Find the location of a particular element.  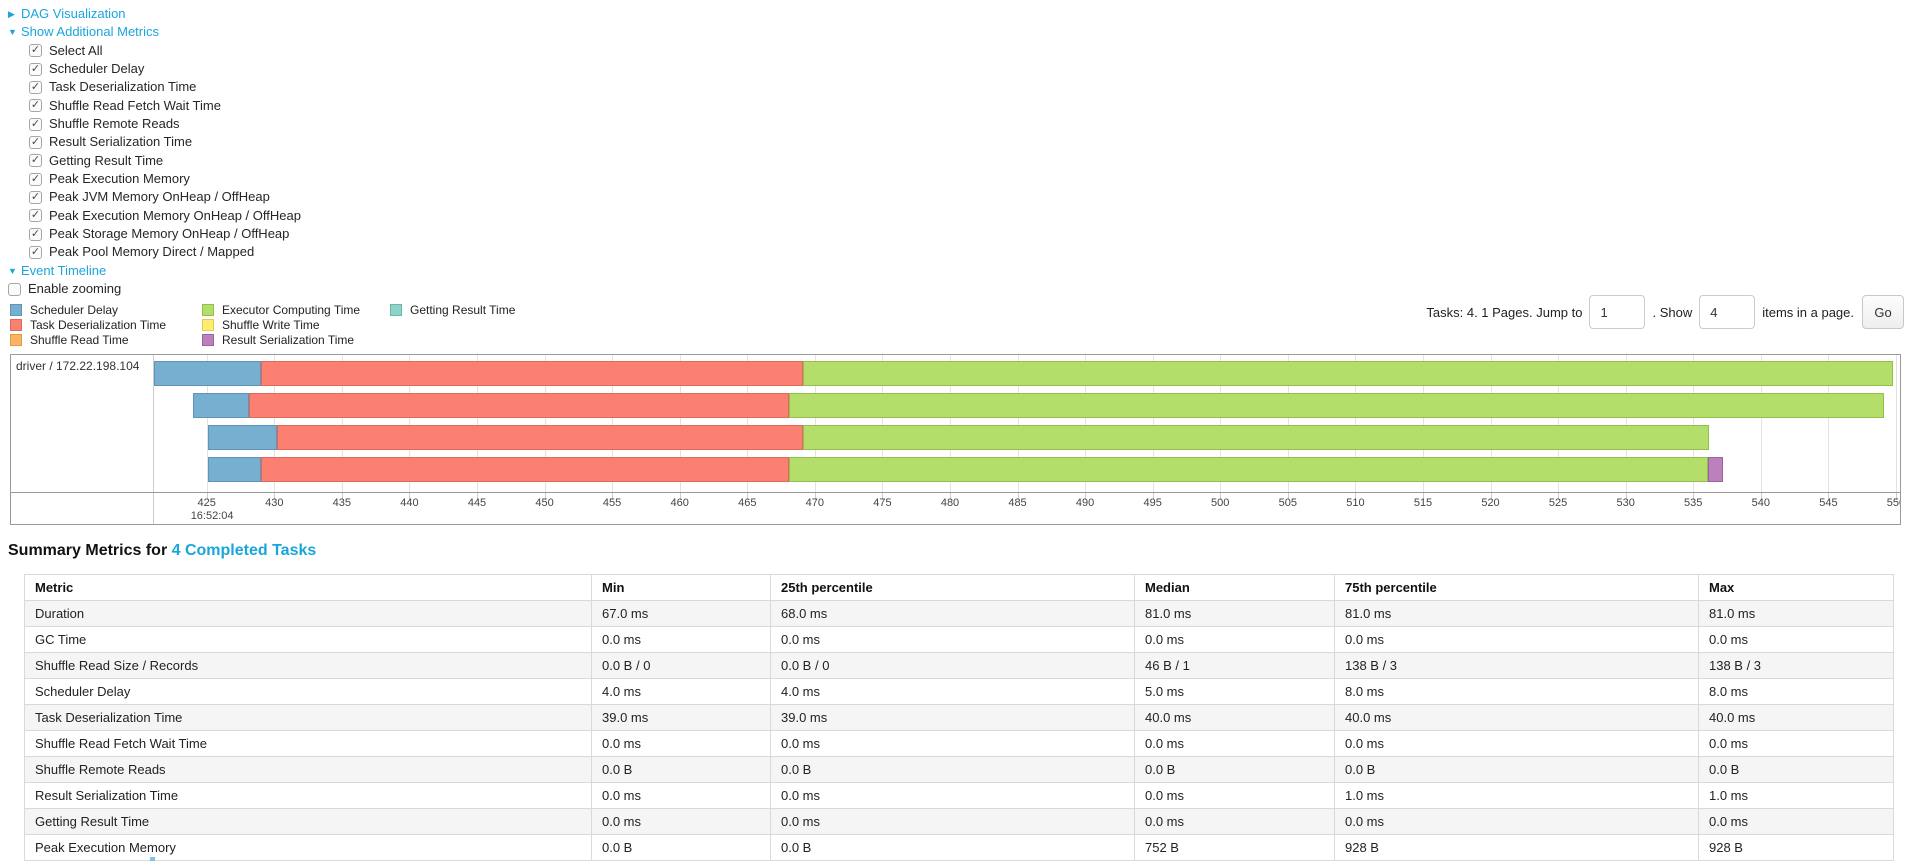

legend-item: Scheduler Delay is located at coordinates (106, 310).